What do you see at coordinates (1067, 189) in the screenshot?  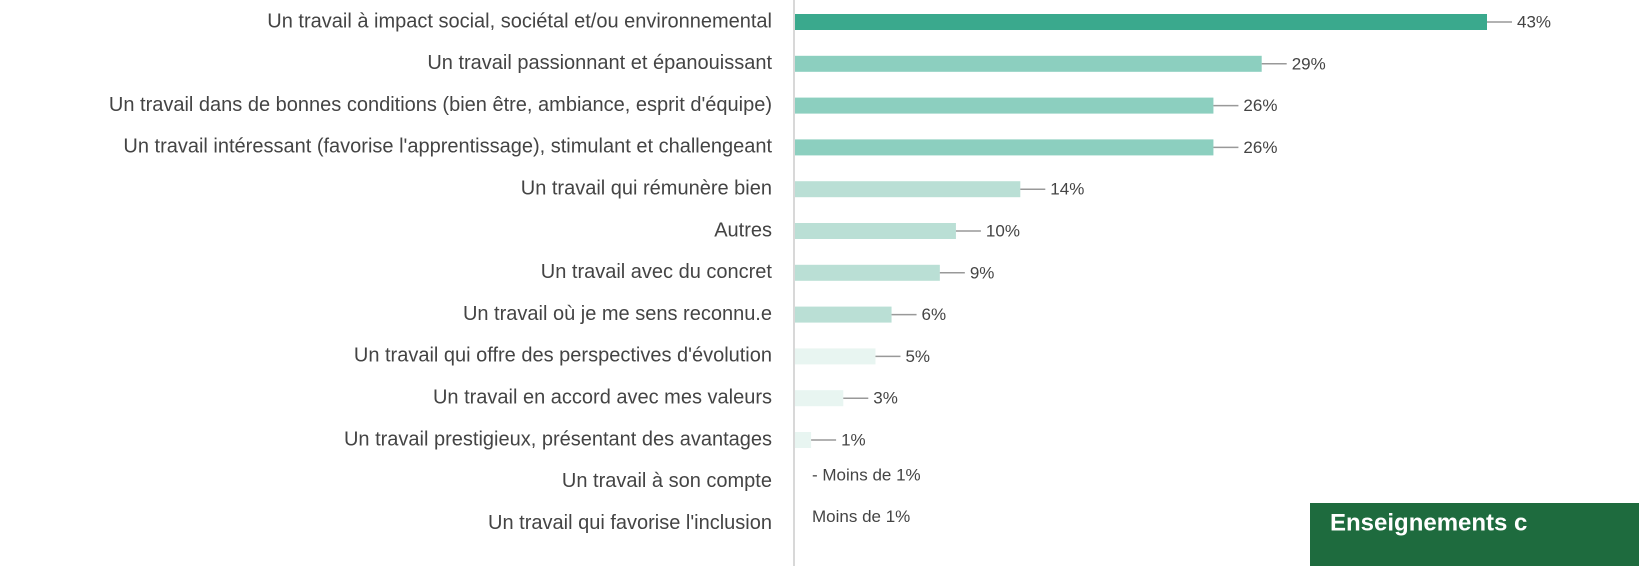 I see `value-label: 14%` at bounding box center [1067, 189].